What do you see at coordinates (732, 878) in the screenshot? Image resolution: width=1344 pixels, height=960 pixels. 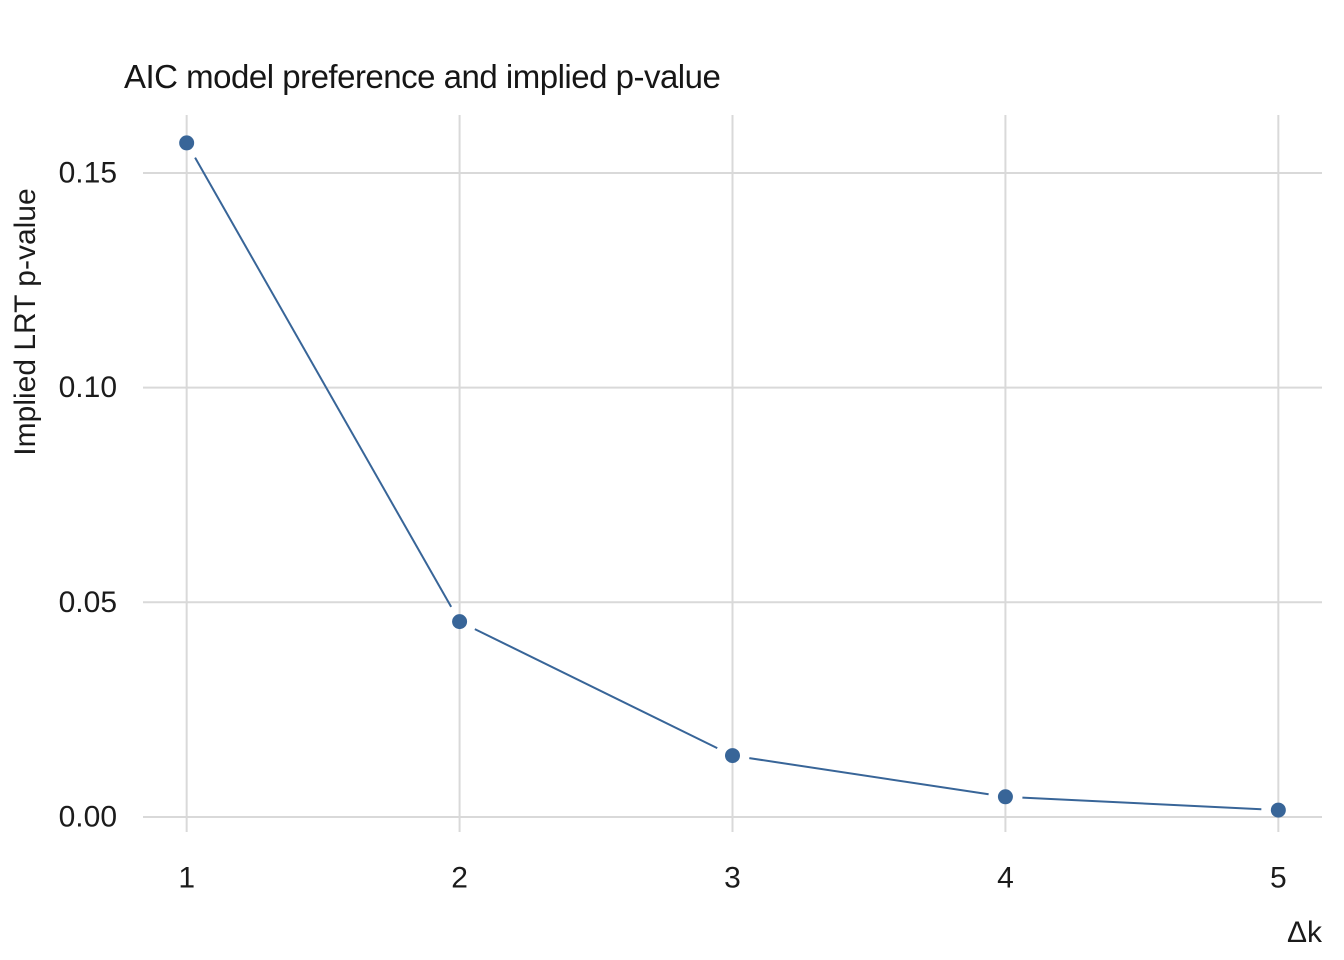 I see `x-tick-label: 3` at bounding box center [732, 878].